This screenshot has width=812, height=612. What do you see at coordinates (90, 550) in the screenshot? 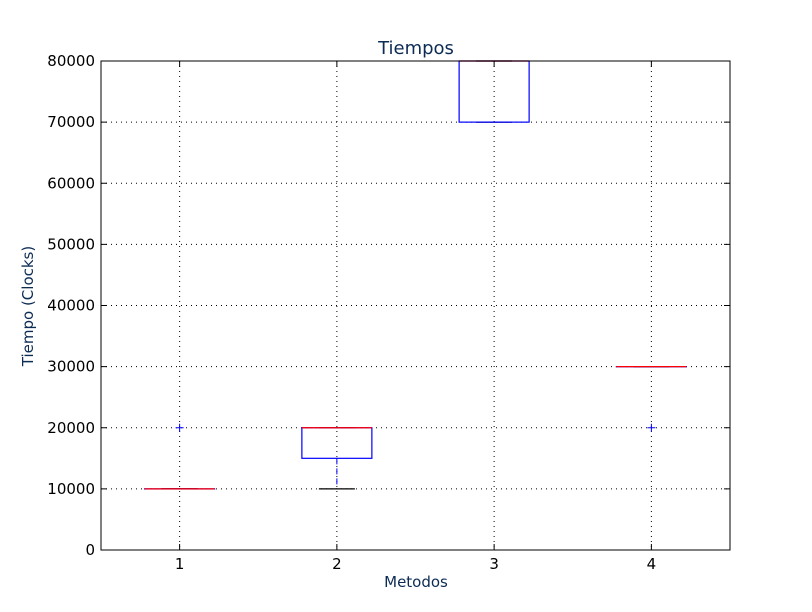
I see `y-tick-label: 0` at bounding box center [90, 550].